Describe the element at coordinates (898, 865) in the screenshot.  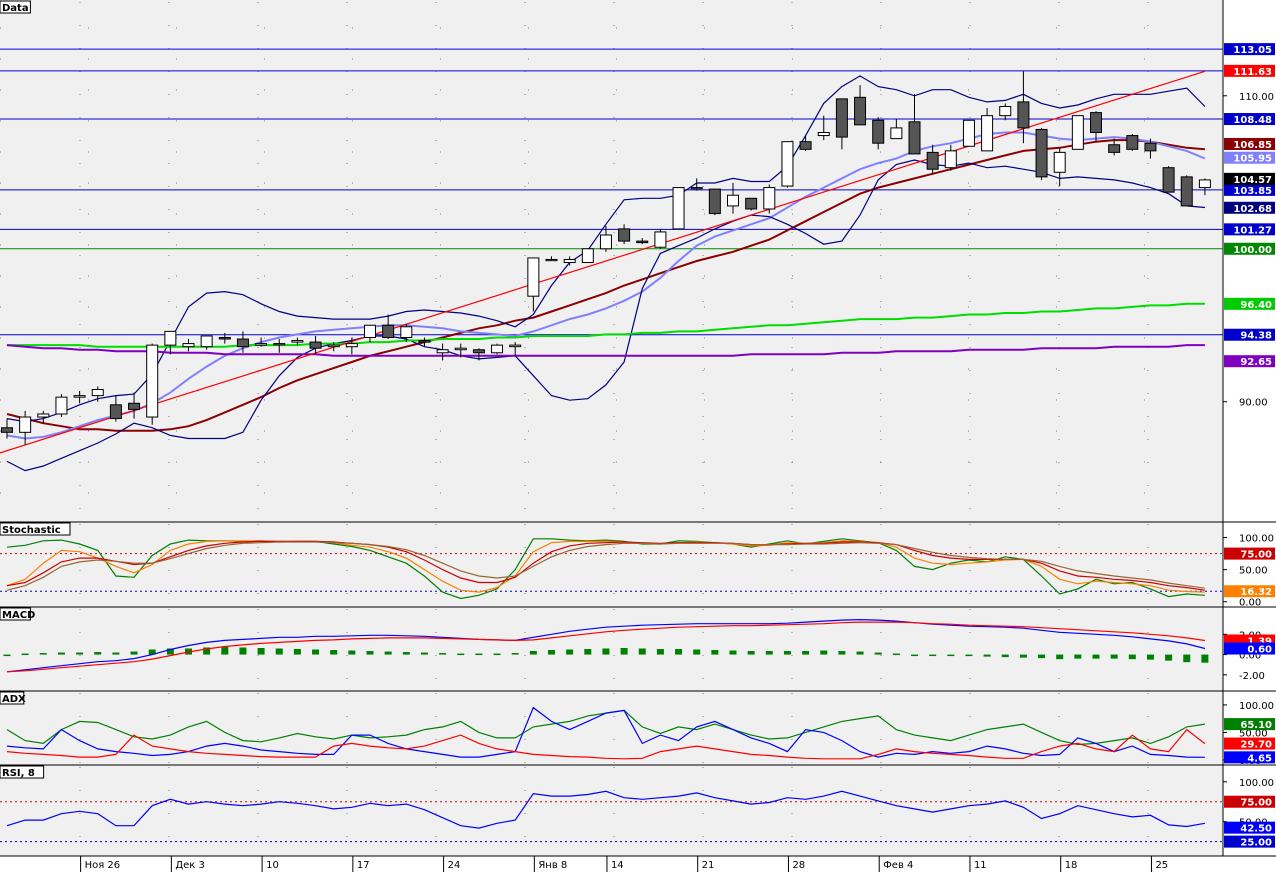
I see `x-tick-label: Фев 4` at that location.